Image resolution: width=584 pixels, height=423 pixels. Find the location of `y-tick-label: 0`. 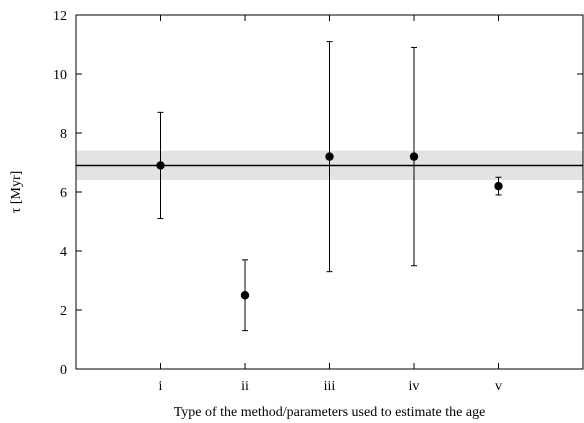

y-tick-label: 0 is located at coordinates (63, 370).